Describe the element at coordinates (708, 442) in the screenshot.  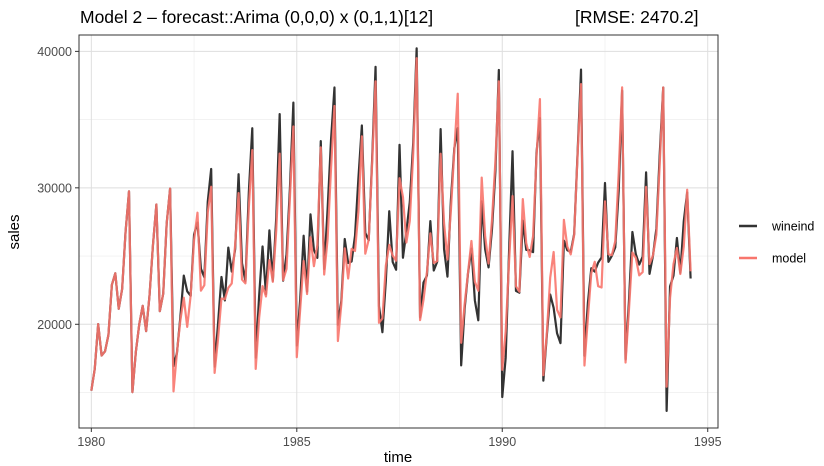
I see `x-tick-label: 1995` at that location.